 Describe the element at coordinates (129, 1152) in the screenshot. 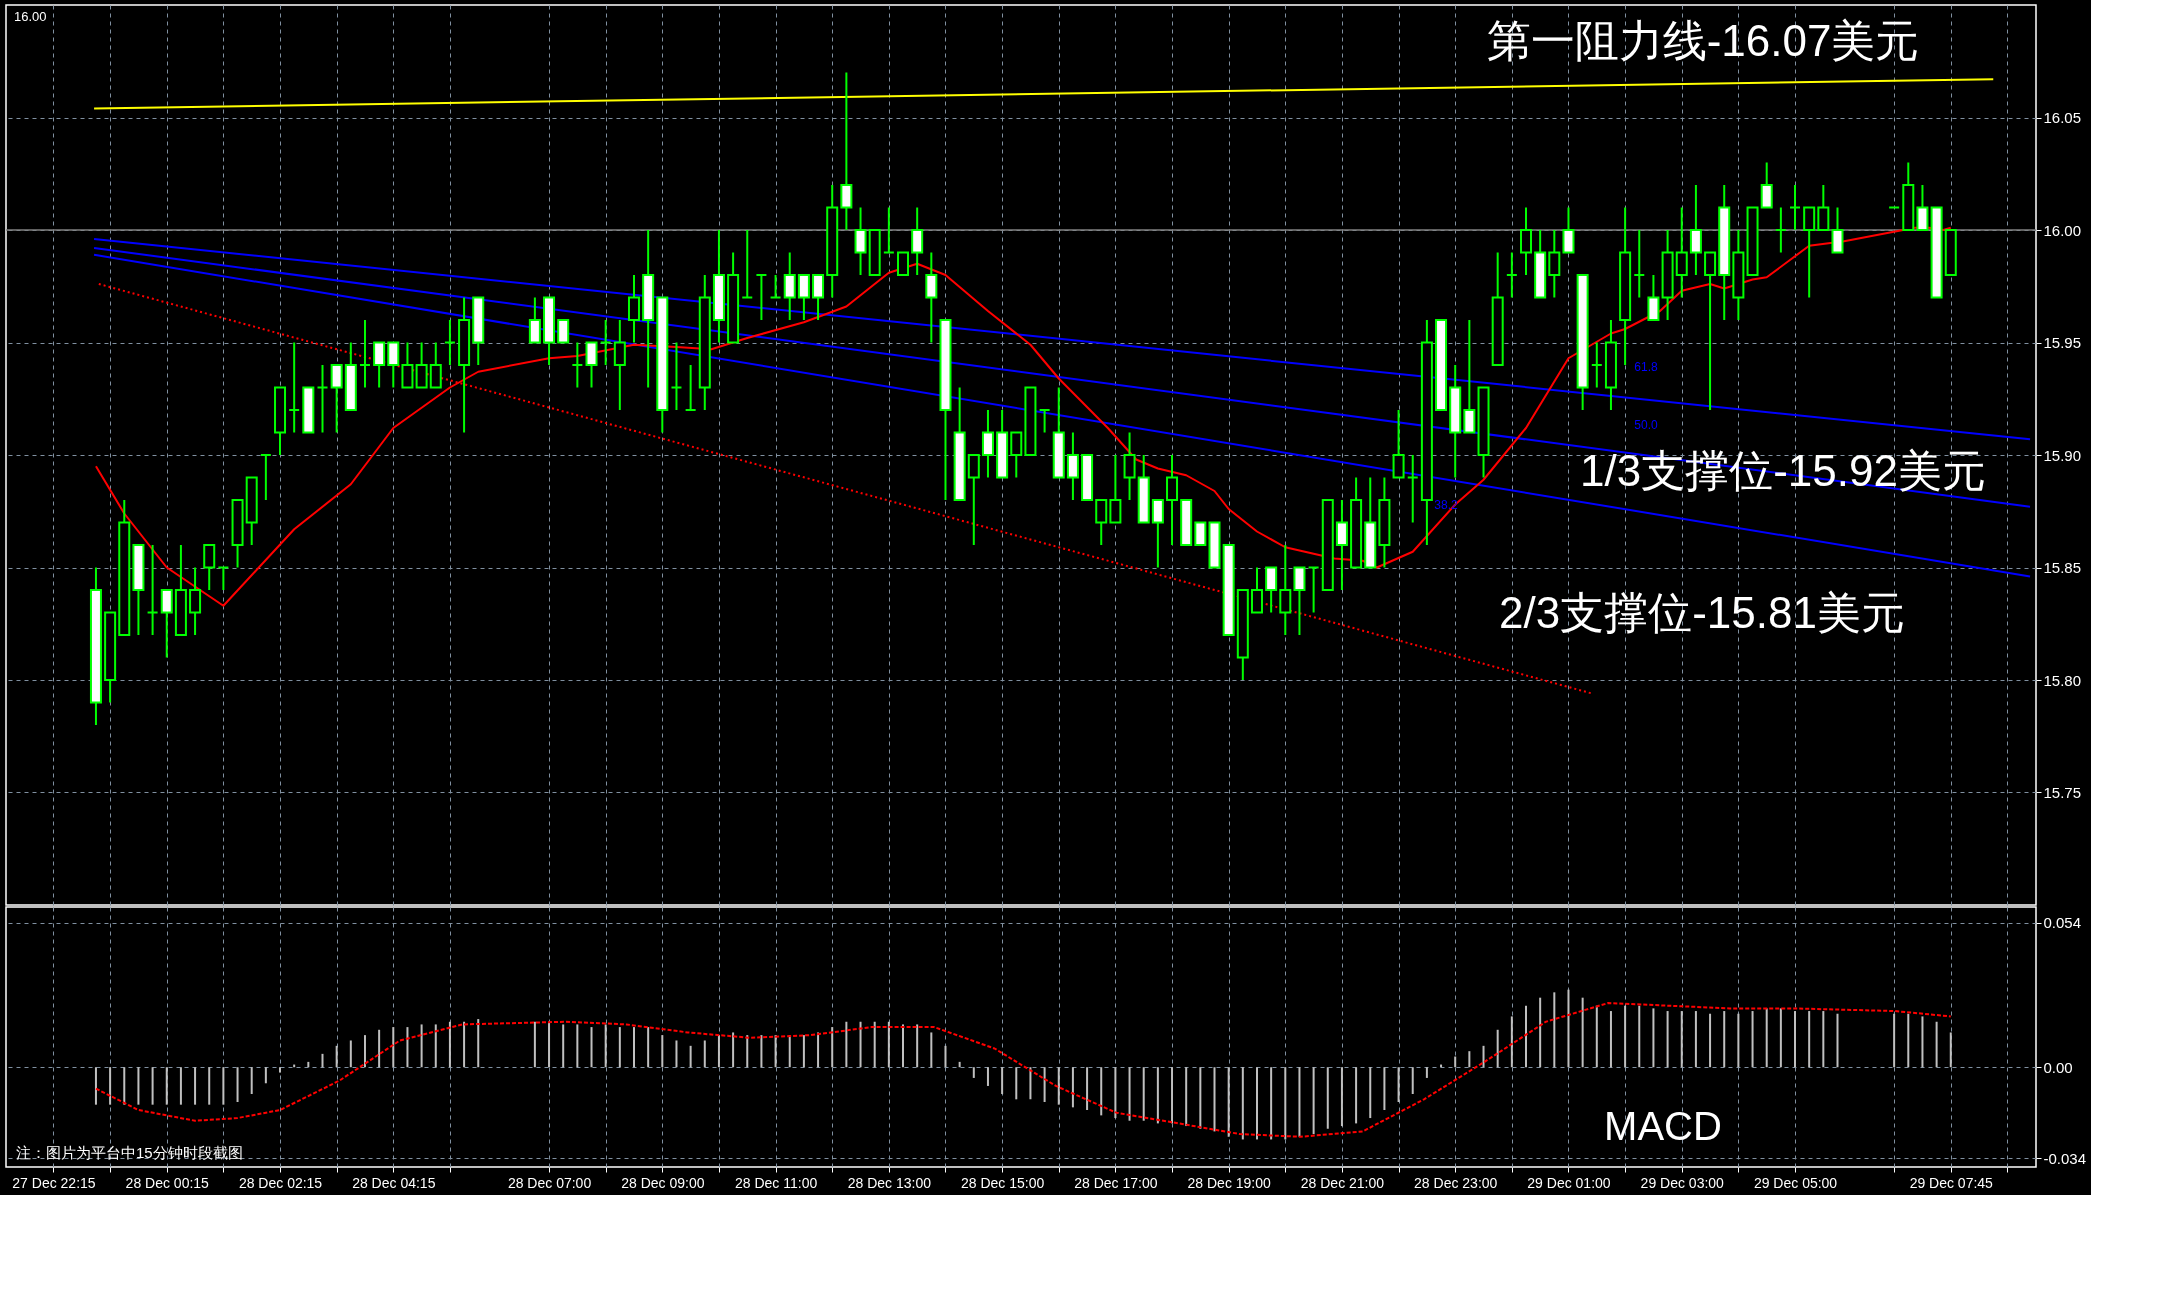

I see `annotation: 注：图片为平台中15分钟时段截图` at that location.